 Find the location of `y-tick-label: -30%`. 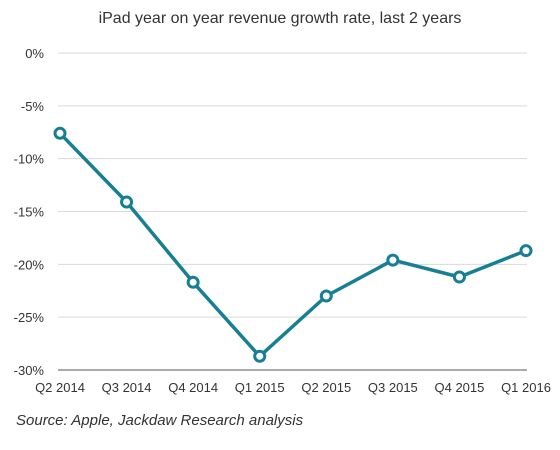

y-tick-label: -30% is located at coordinates (29, 370).